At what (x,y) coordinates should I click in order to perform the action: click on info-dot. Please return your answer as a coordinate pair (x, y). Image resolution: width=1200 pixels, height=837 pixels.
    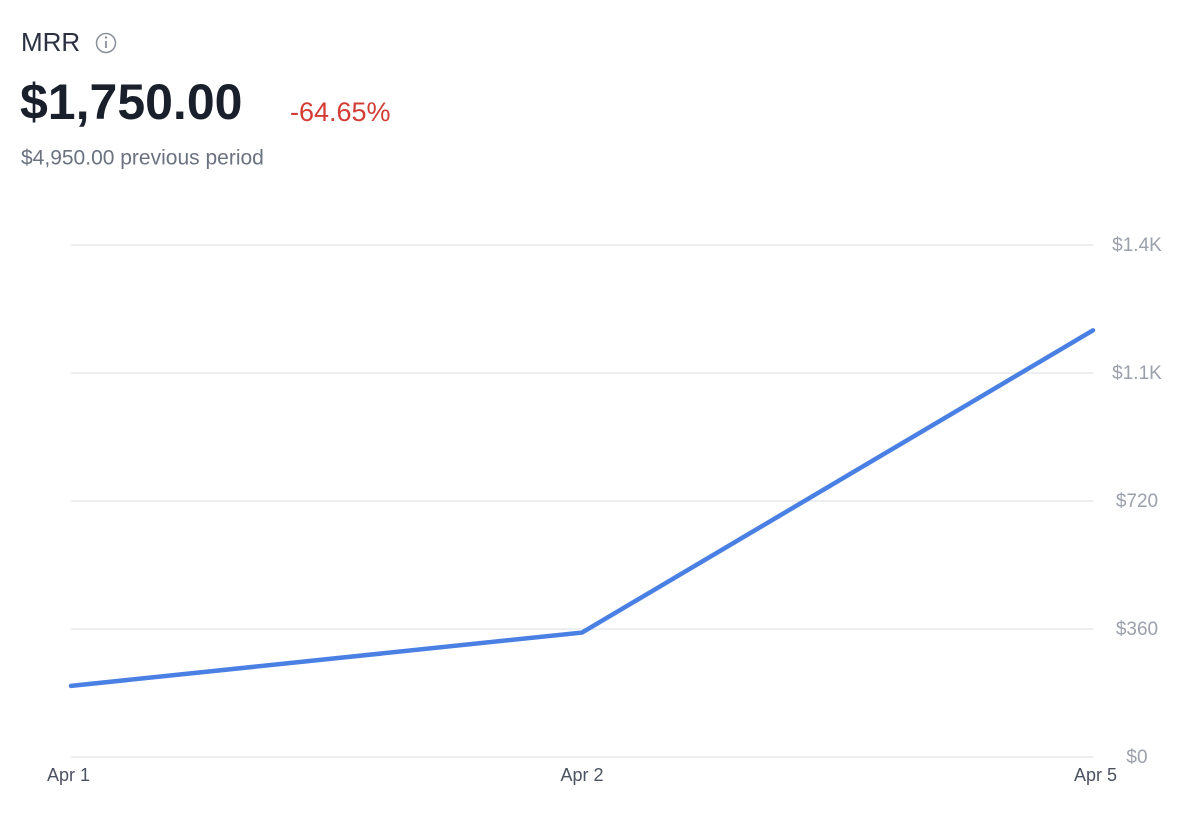
    Looking at the image, I should click on (106, 37).